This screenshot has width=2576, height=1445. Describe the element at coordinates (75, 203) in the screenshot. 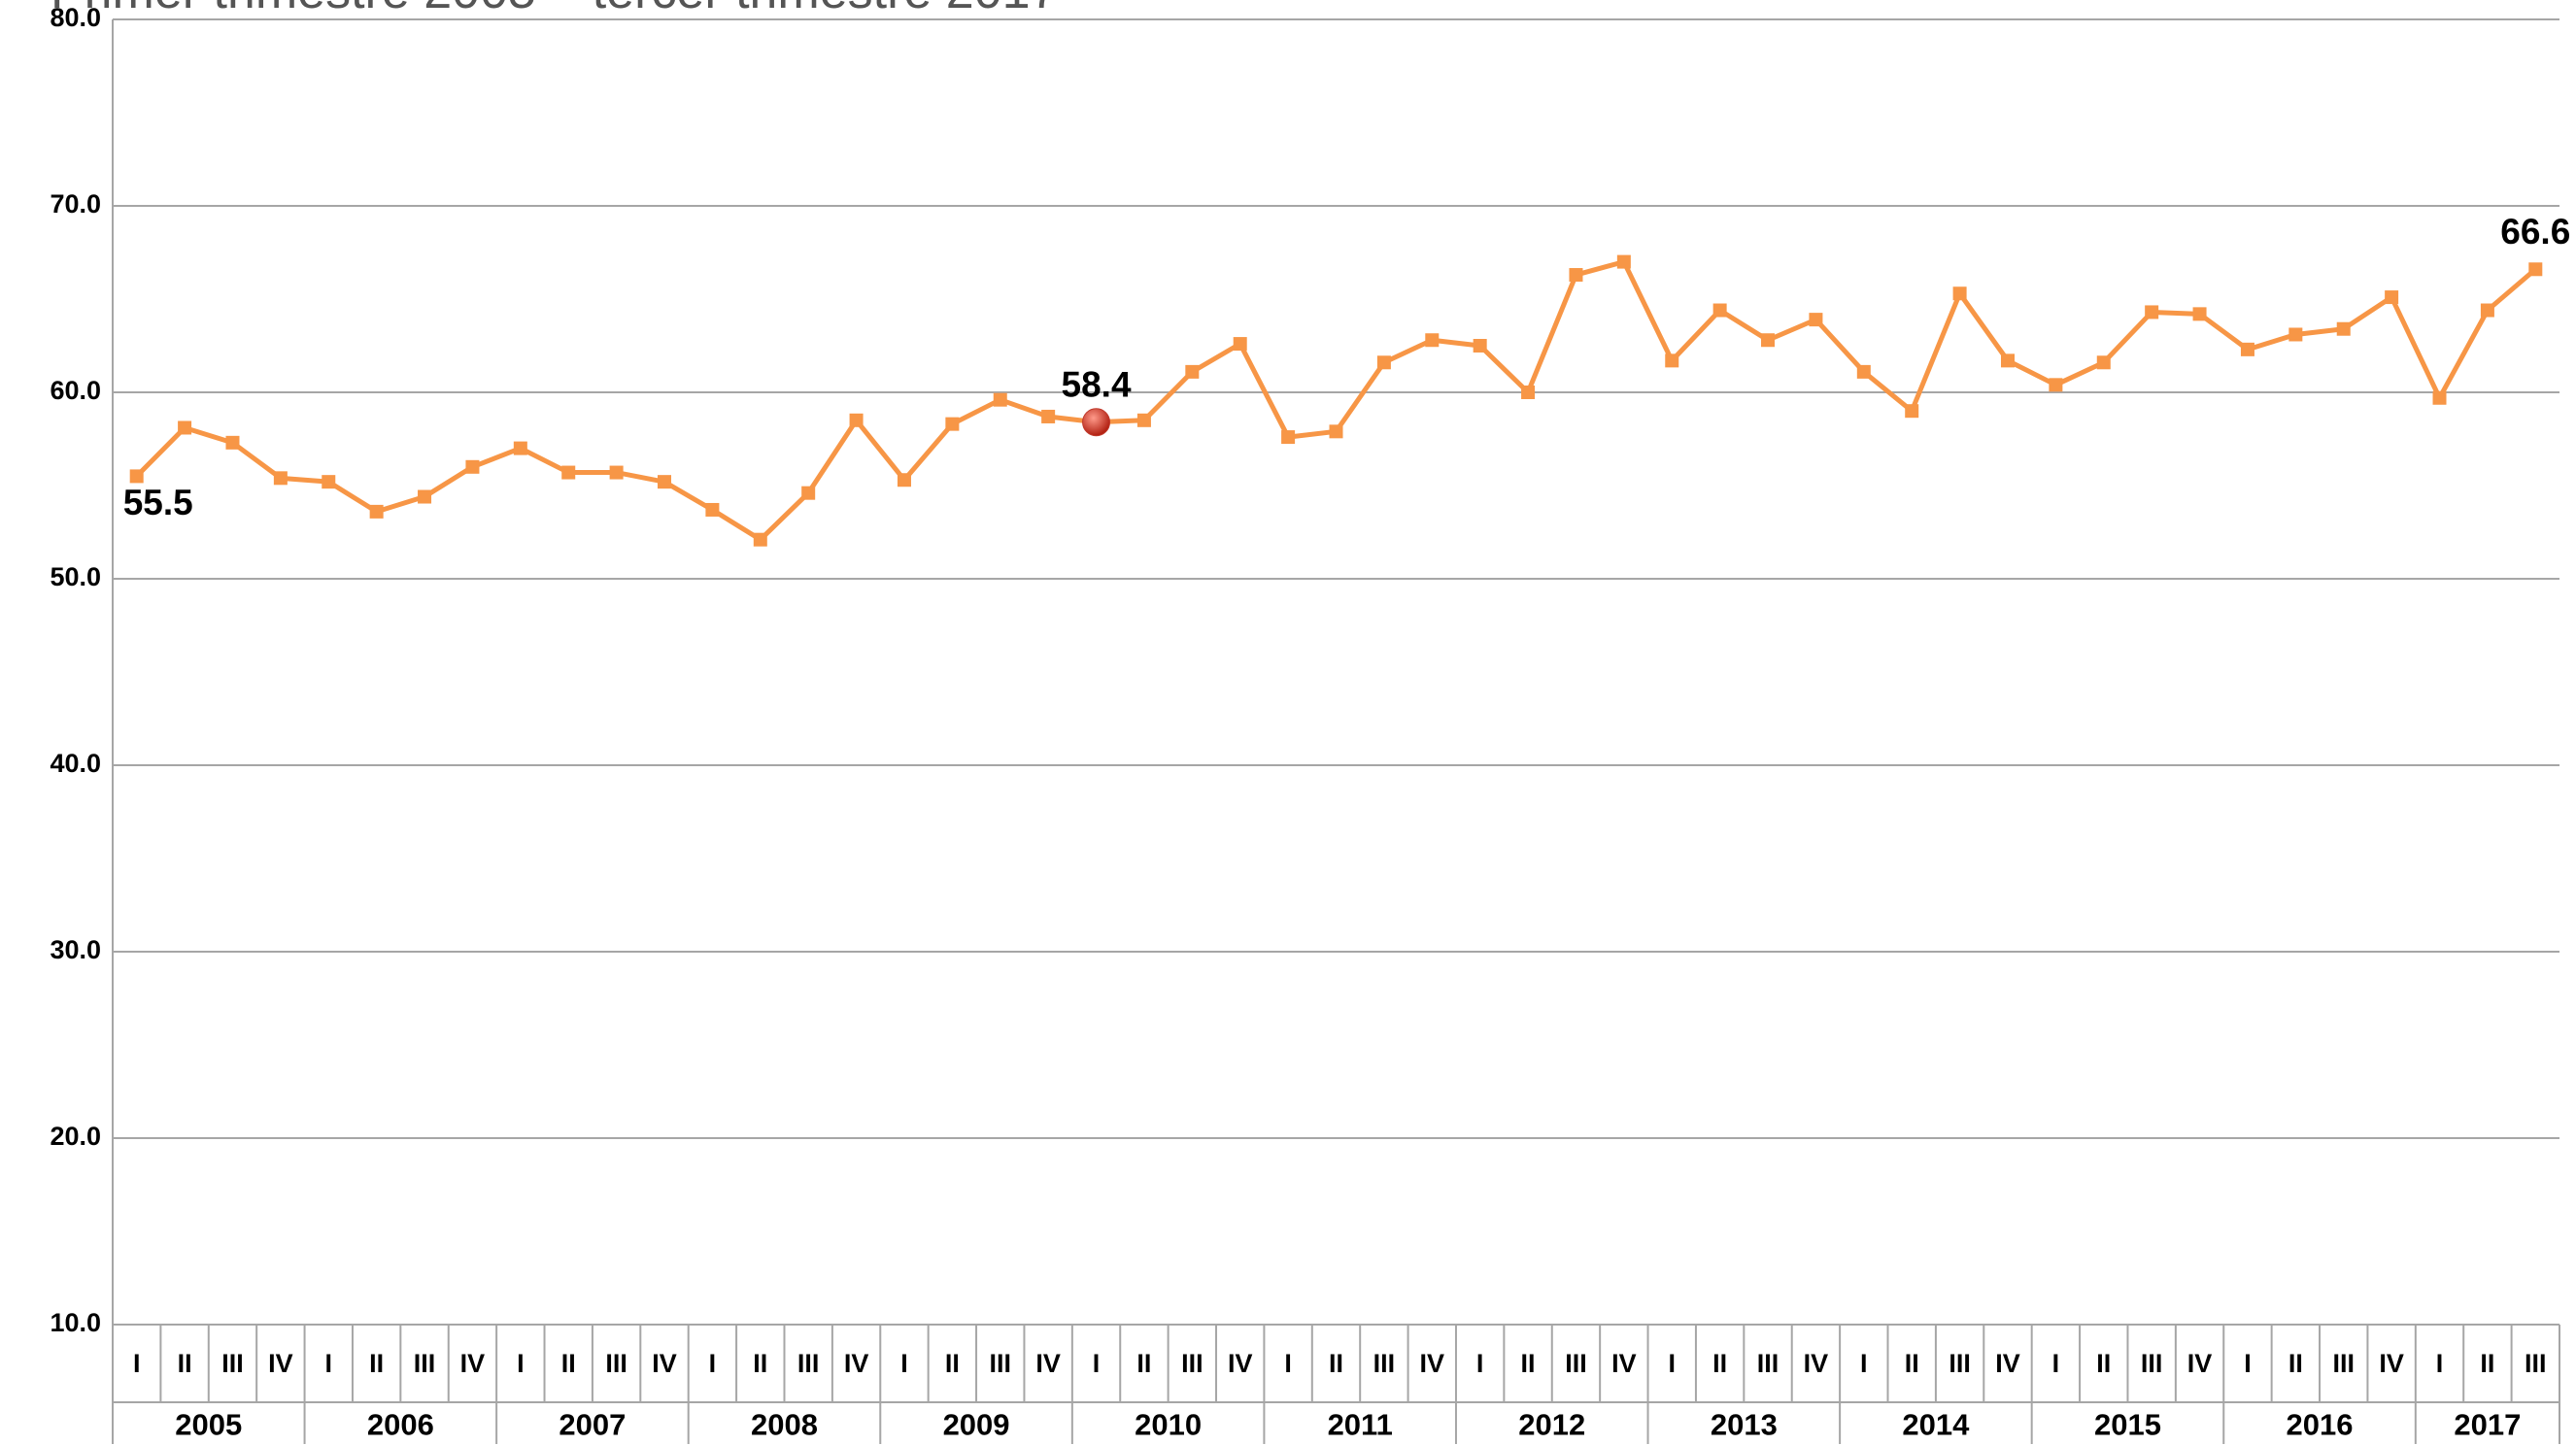

I see `y-tick-label: 70.0` at that location.